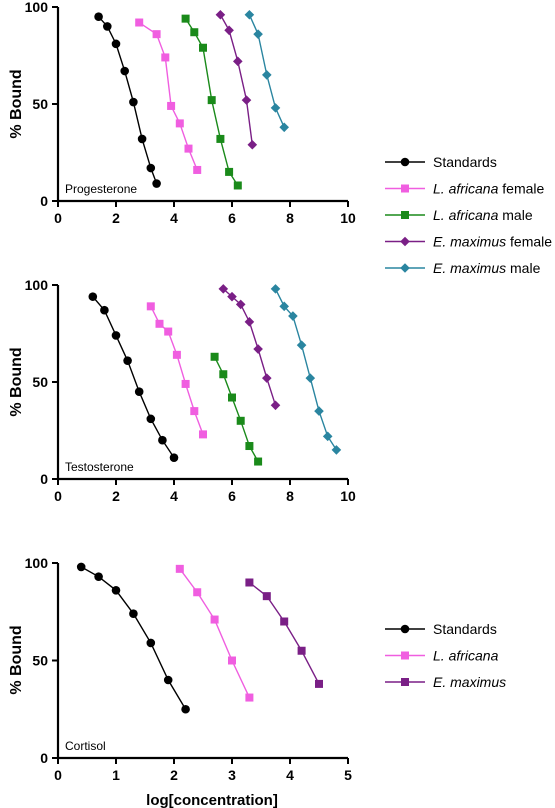 Image resolution: width=555 pixels, height=808 pixels. Describe the element at coordinates (464, 189) in the screenshot. I see `legend-entry-l-africana-female: L. africana female` at that location.